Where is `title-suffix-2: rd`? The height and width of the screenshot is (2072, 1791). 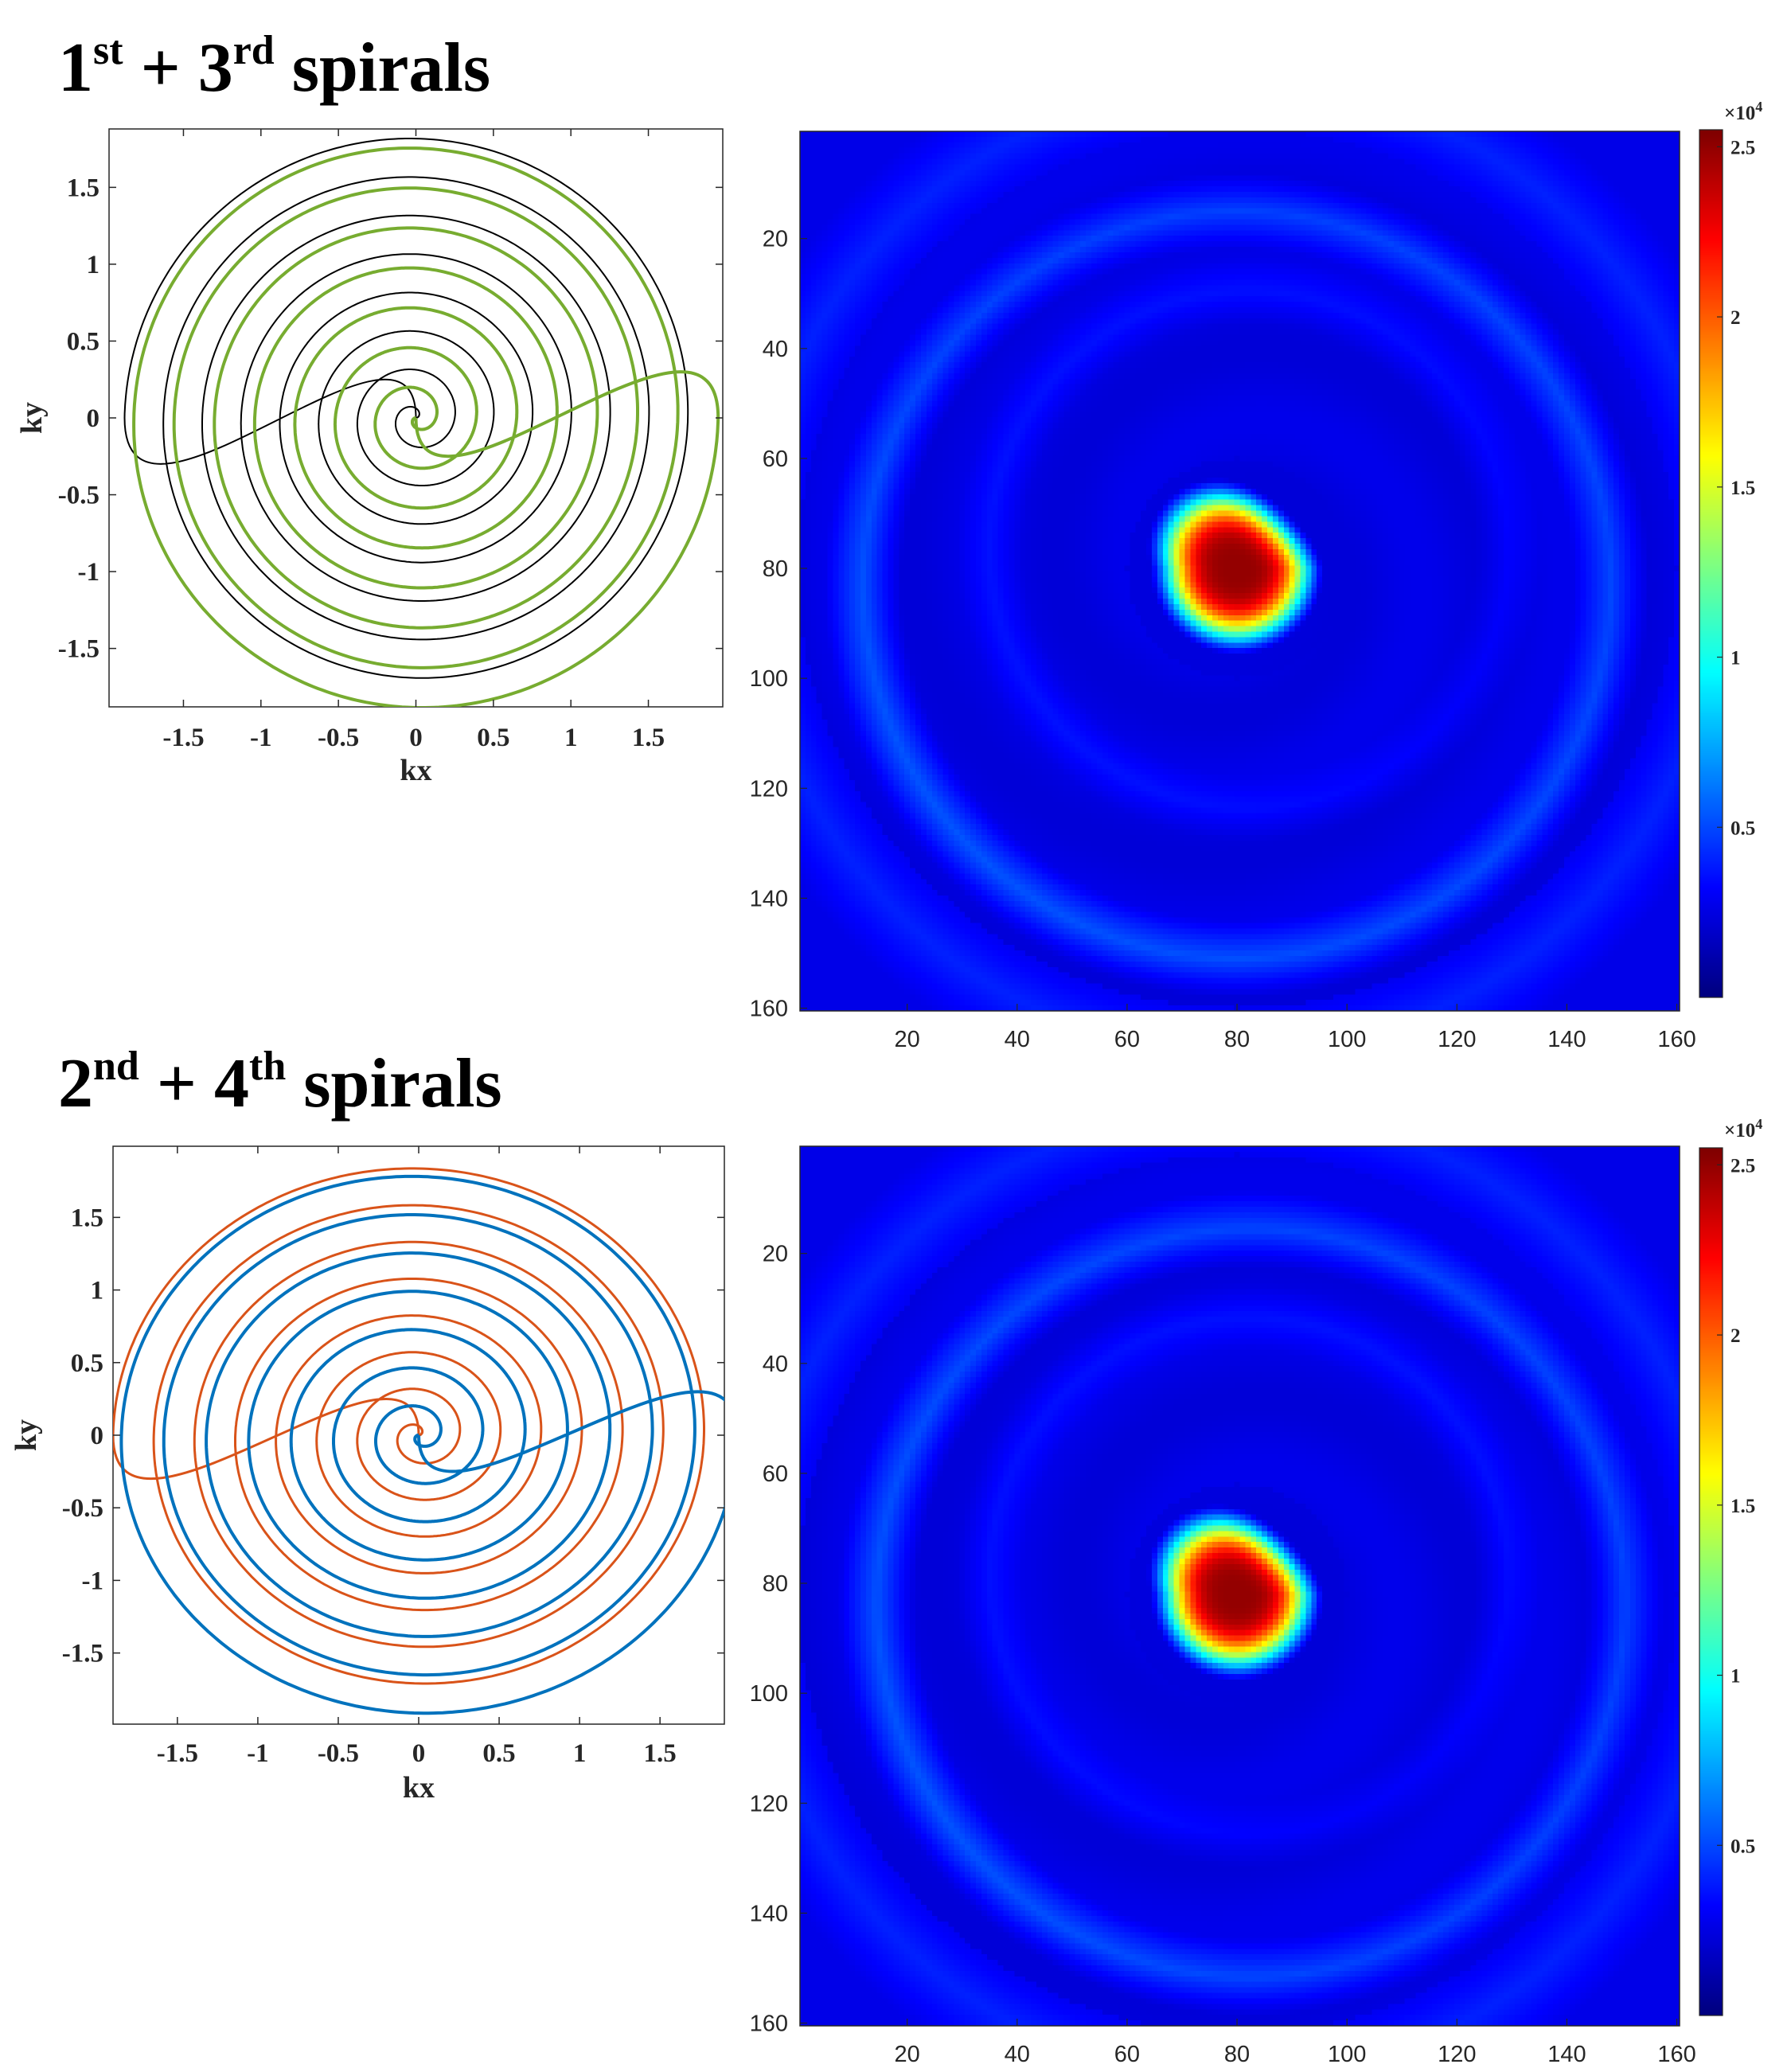
title-suffix-2: rd is located at coordinates (254, 50).